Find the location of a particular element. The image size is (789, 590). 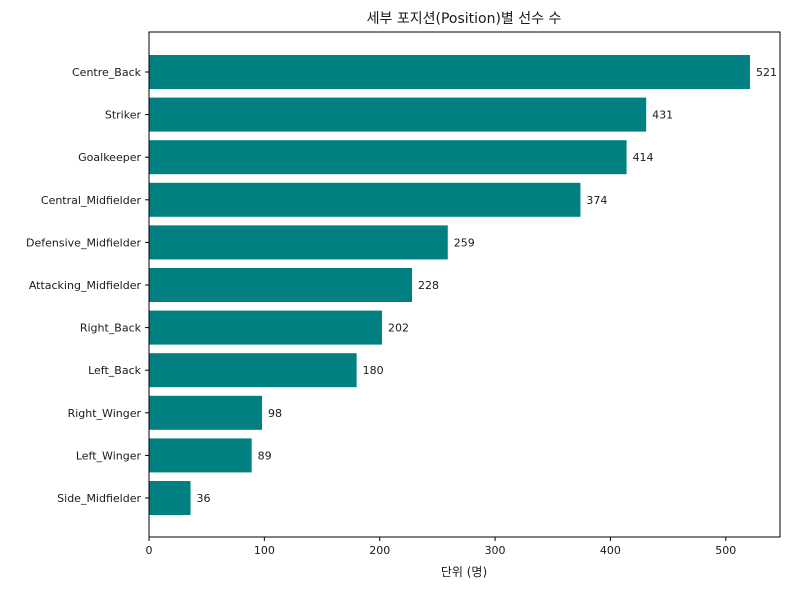

x-axis: 0 100 200 300 400 500 is located at coordinates (441, 547).